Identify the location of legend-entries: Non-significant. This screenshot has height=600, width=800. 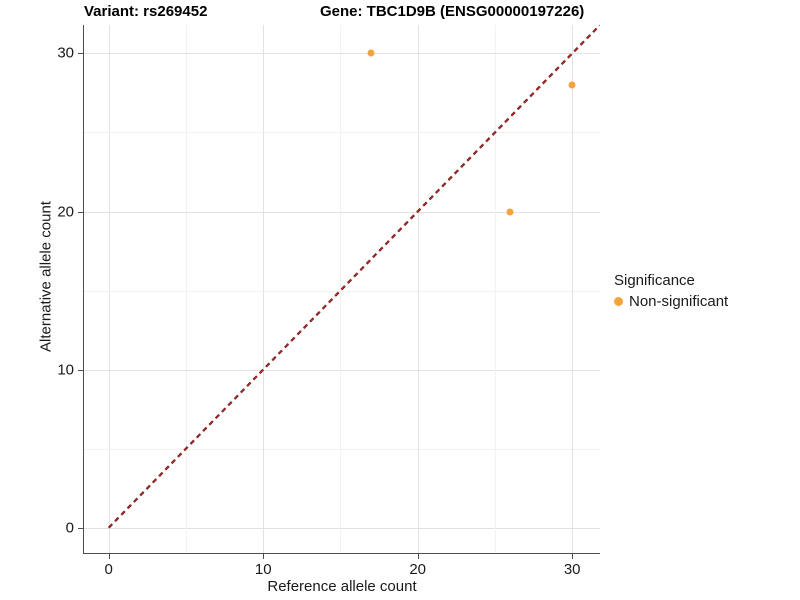
(671, 301).